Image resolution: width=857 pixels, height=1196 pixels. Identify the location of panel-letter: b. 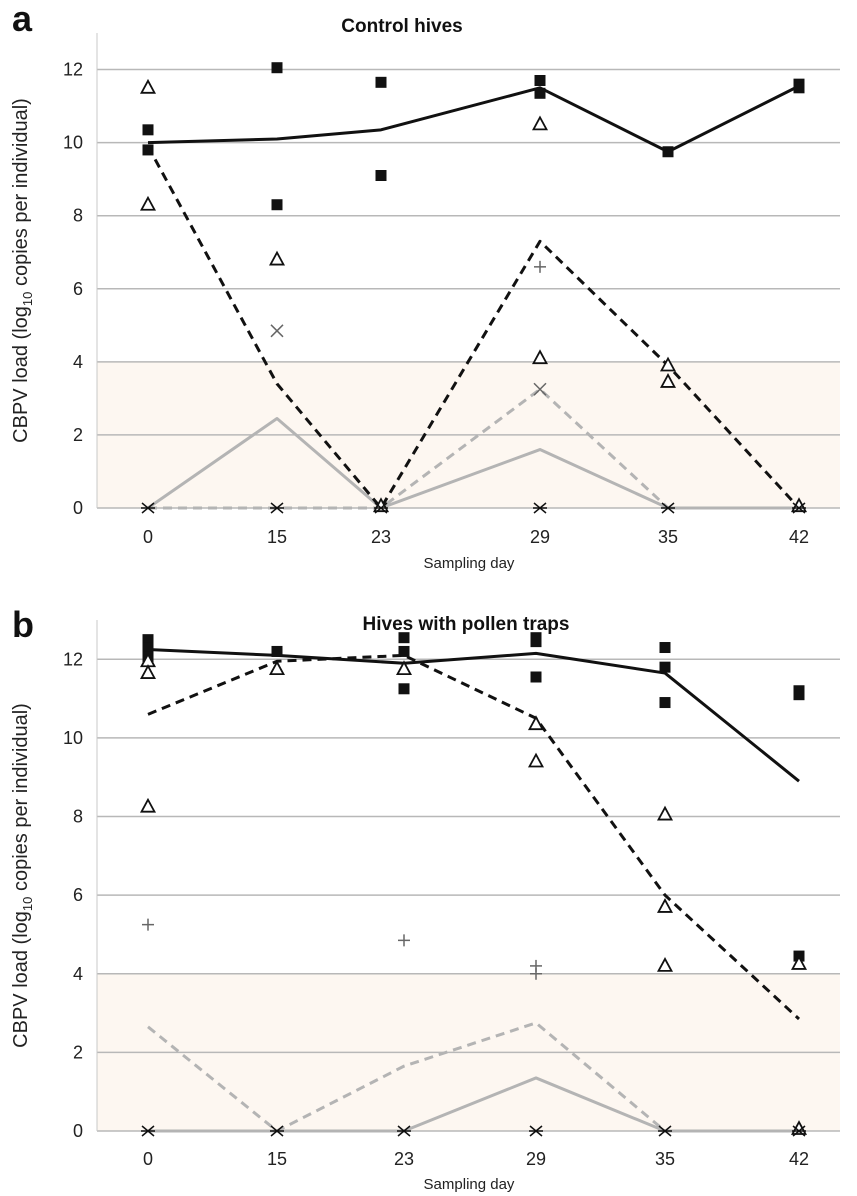
(23, 624).